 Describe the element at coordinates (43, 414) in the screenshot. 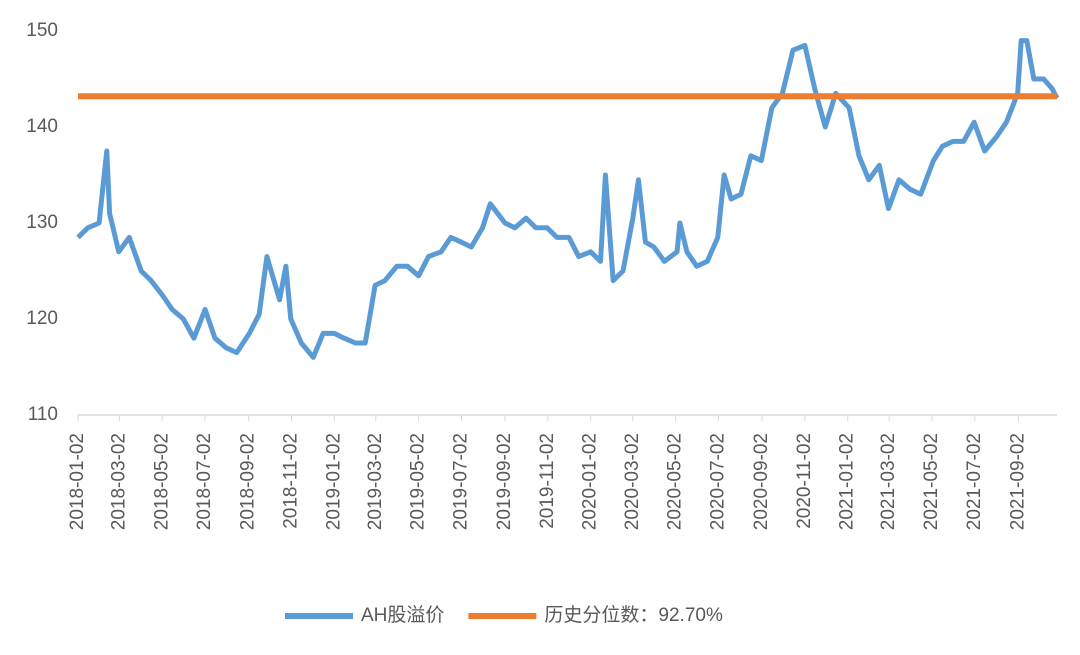

I see `y-tick-label: 110` at that location.